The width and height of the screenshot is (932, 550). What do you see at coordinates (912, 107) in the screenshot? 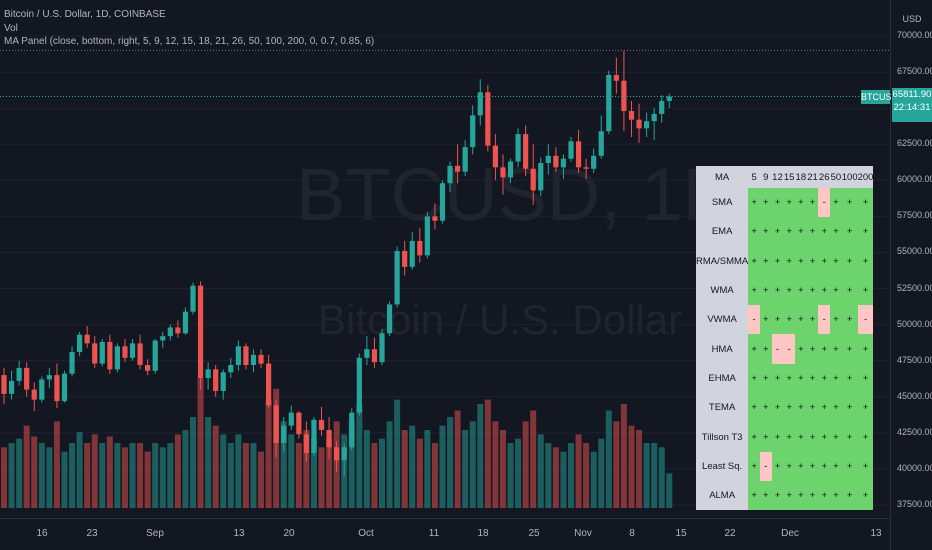
I see `bar-countdown: 22:14:31` at bounding box center [912, 107].